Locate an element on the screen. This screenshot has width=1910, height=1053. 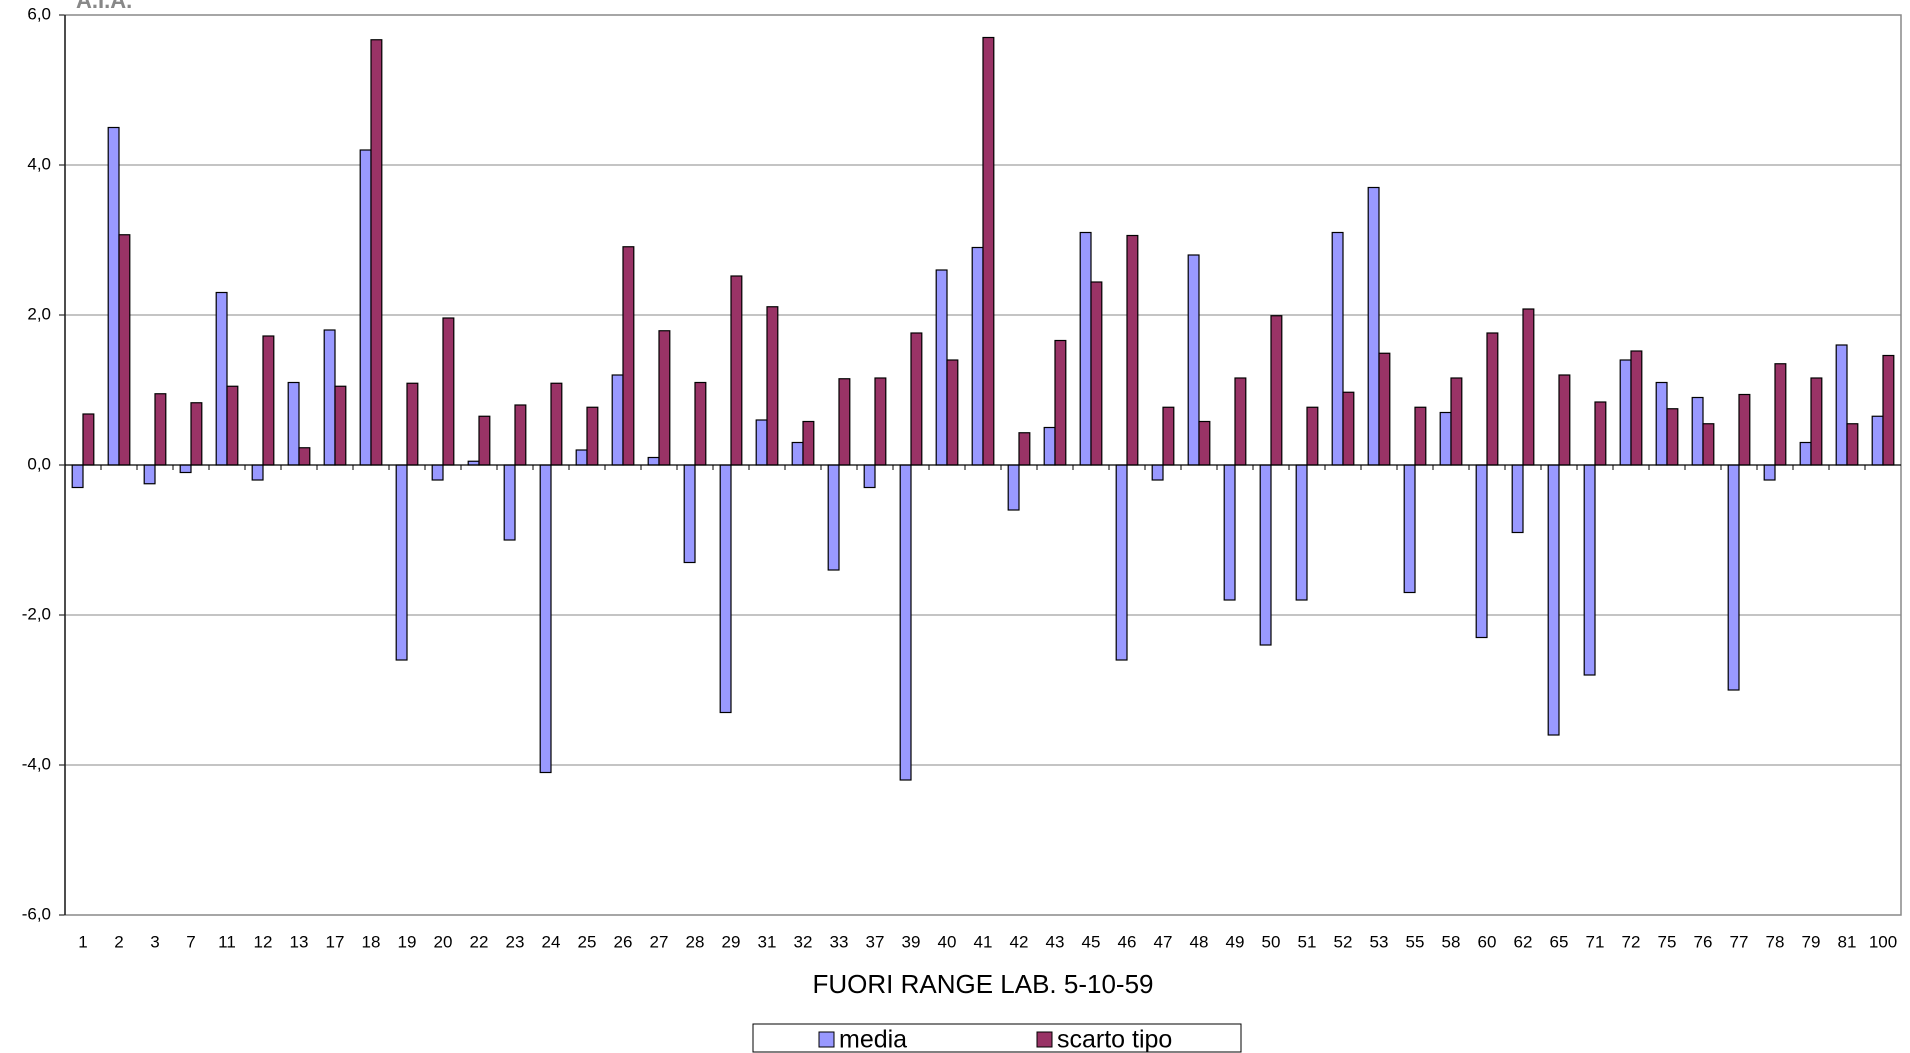
y-tick-label: 6,0 is located at coordinates (39, 13).